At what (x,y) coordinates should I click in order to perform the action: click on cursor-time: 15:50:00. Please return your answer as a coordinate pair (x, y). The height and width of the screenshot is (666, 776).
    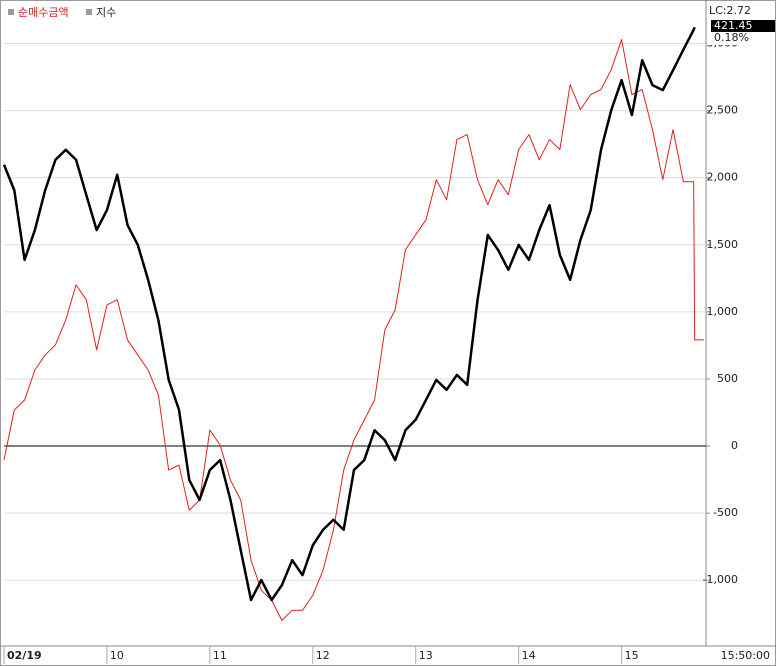
    Looking at the image, I should click on (745, 655).